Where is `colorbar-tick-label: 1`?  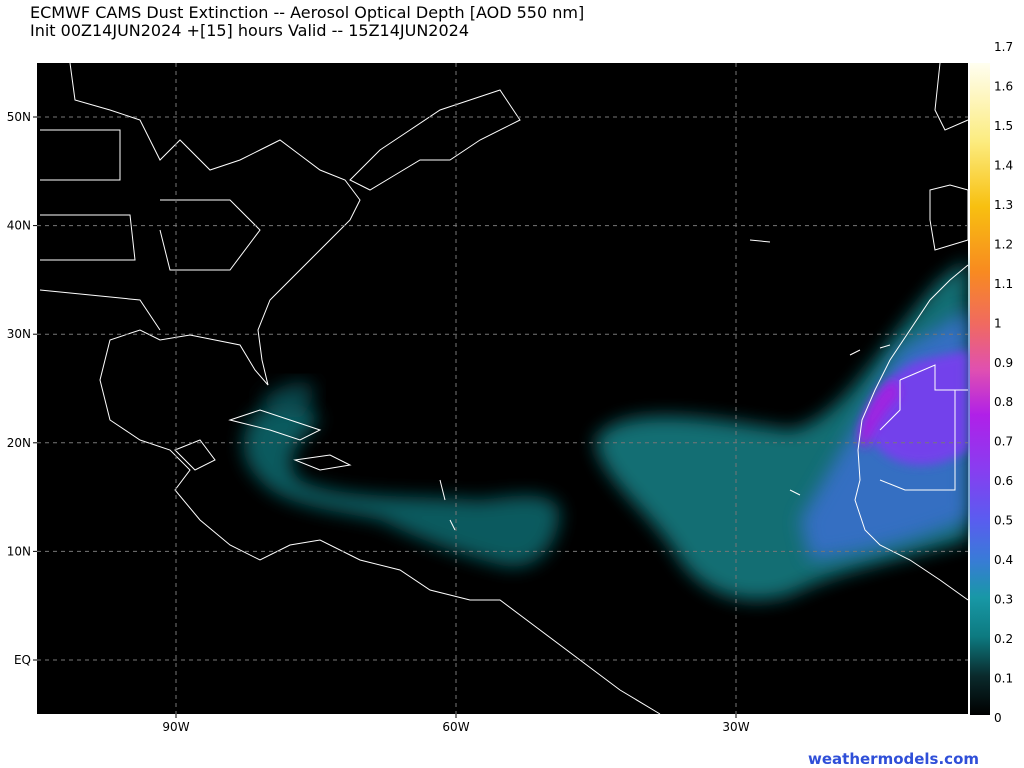 colorbar-tick-label: 1 is located at coordinates (998, 323).